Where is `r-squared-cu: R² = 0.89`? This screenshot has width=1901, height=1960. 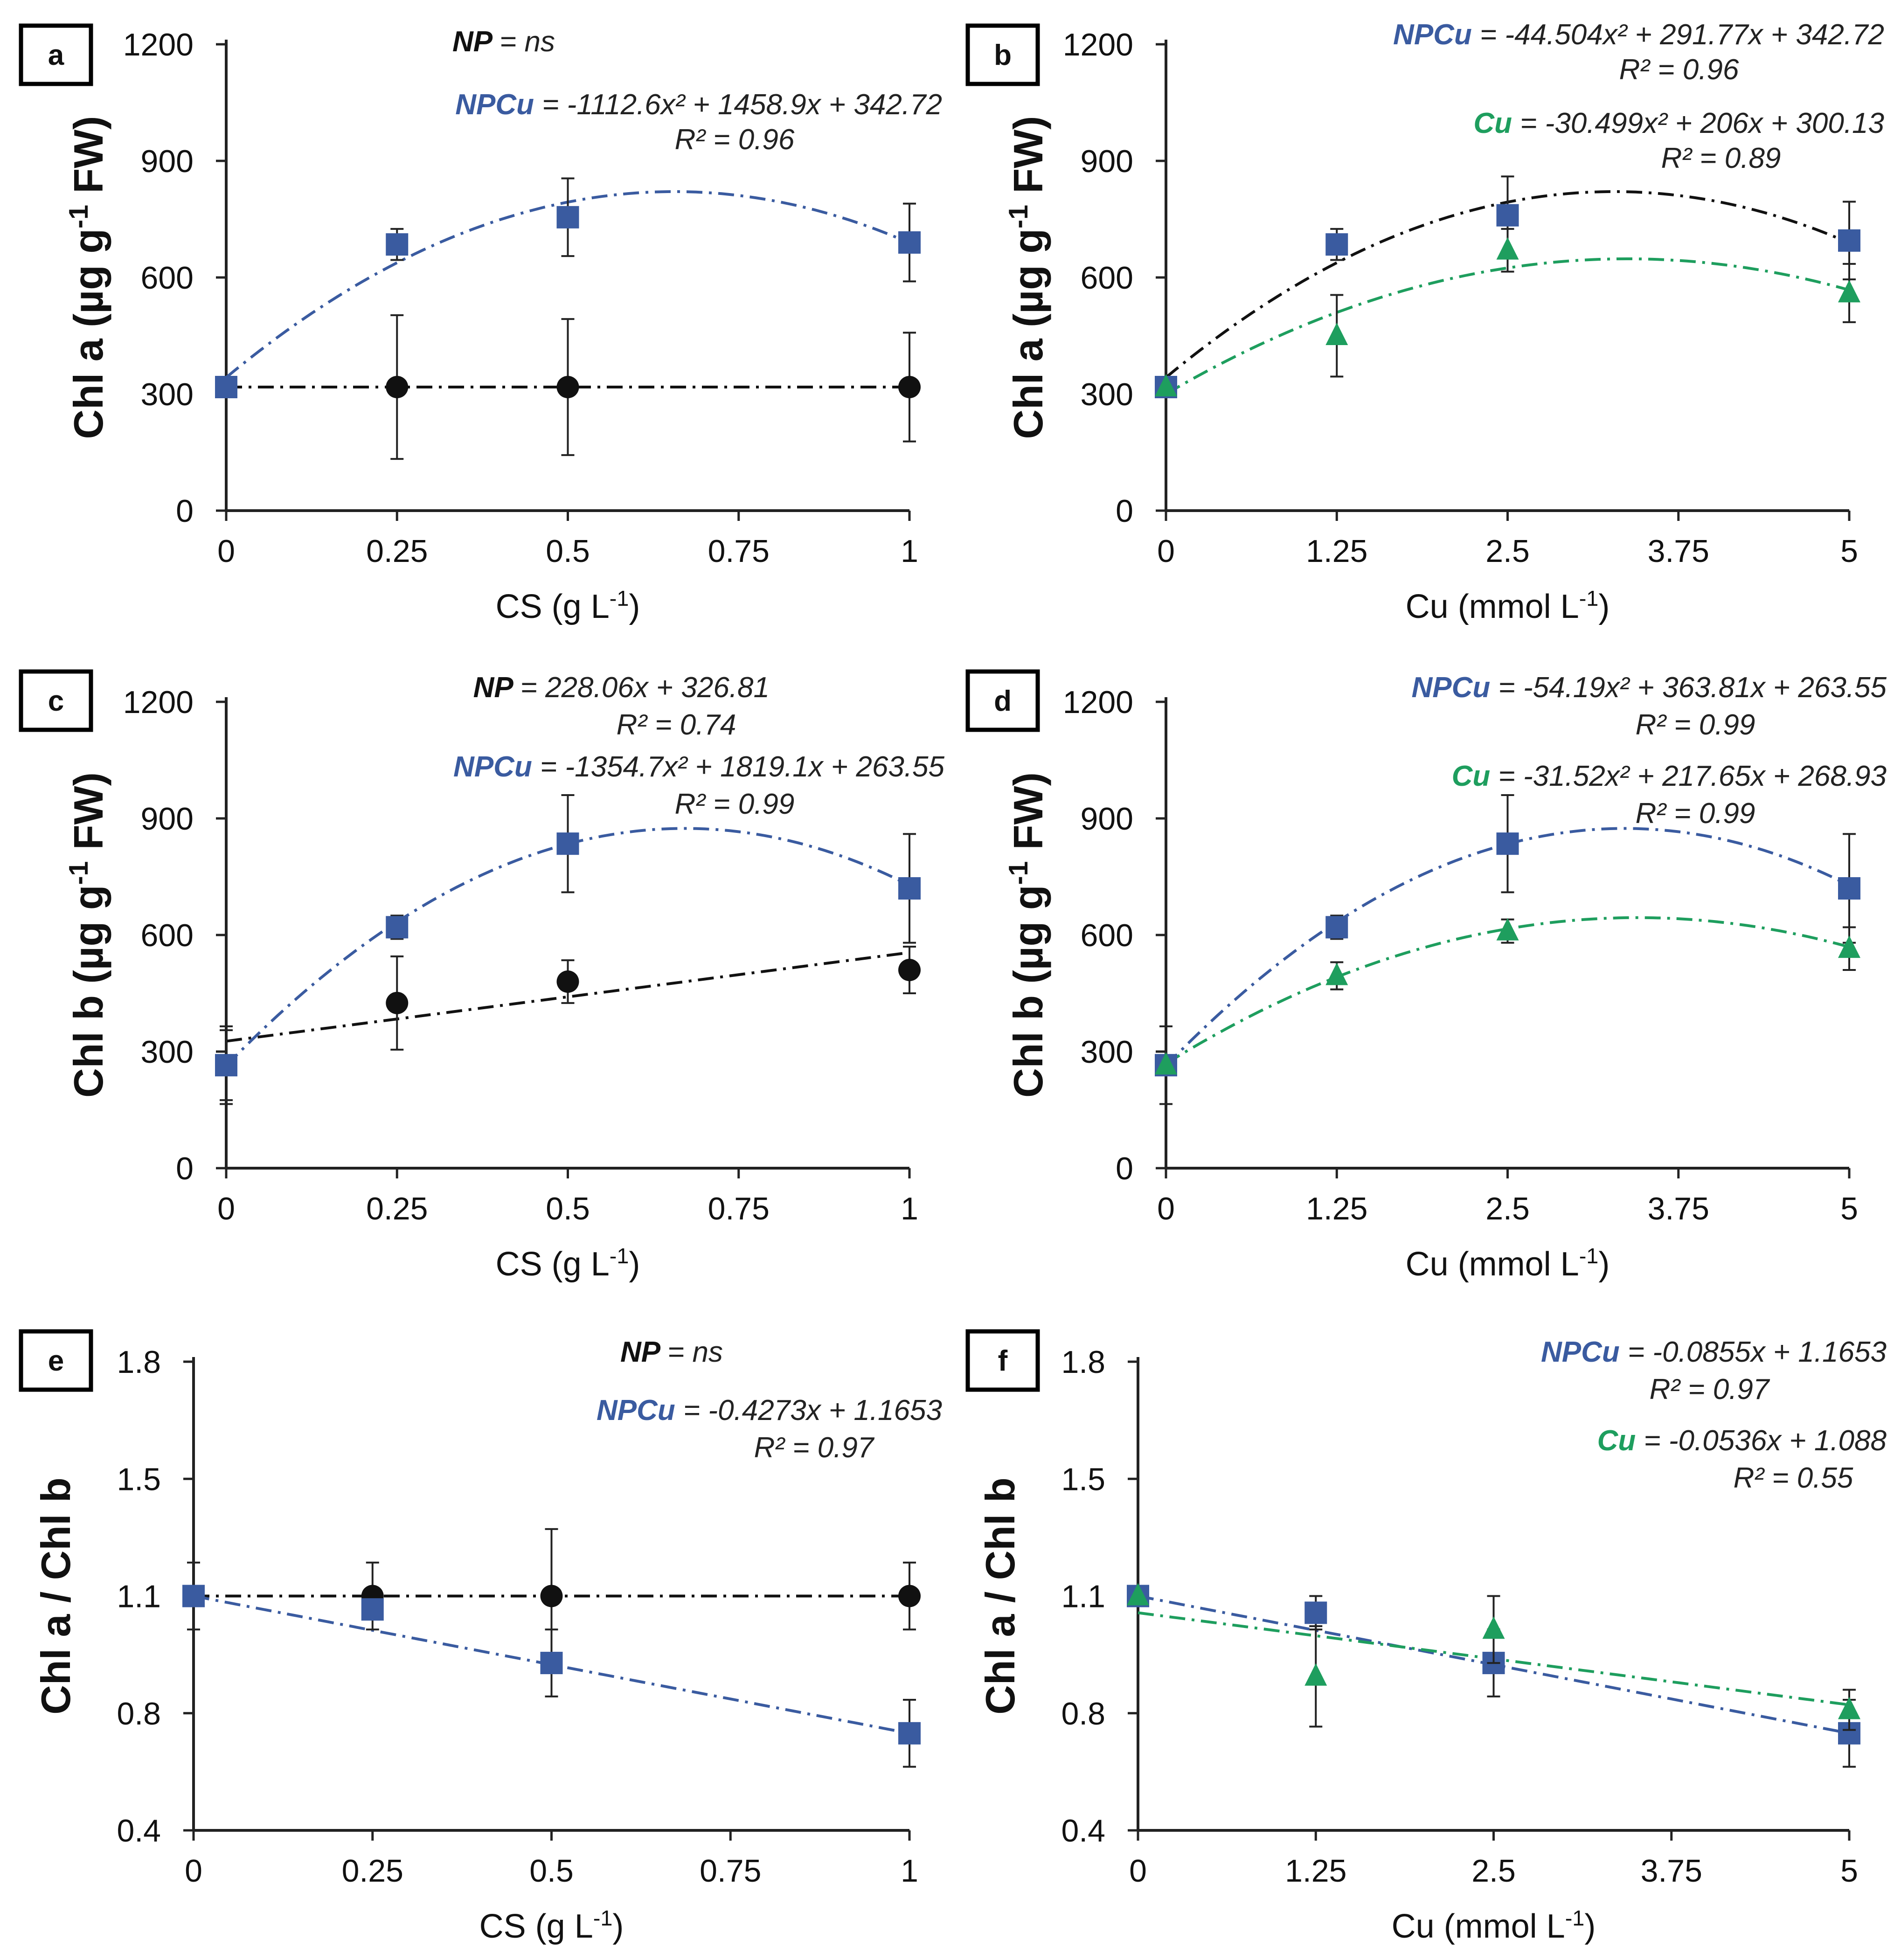 r-squared-cu: R² = 0.89 is located at coordinates (1721, 158).